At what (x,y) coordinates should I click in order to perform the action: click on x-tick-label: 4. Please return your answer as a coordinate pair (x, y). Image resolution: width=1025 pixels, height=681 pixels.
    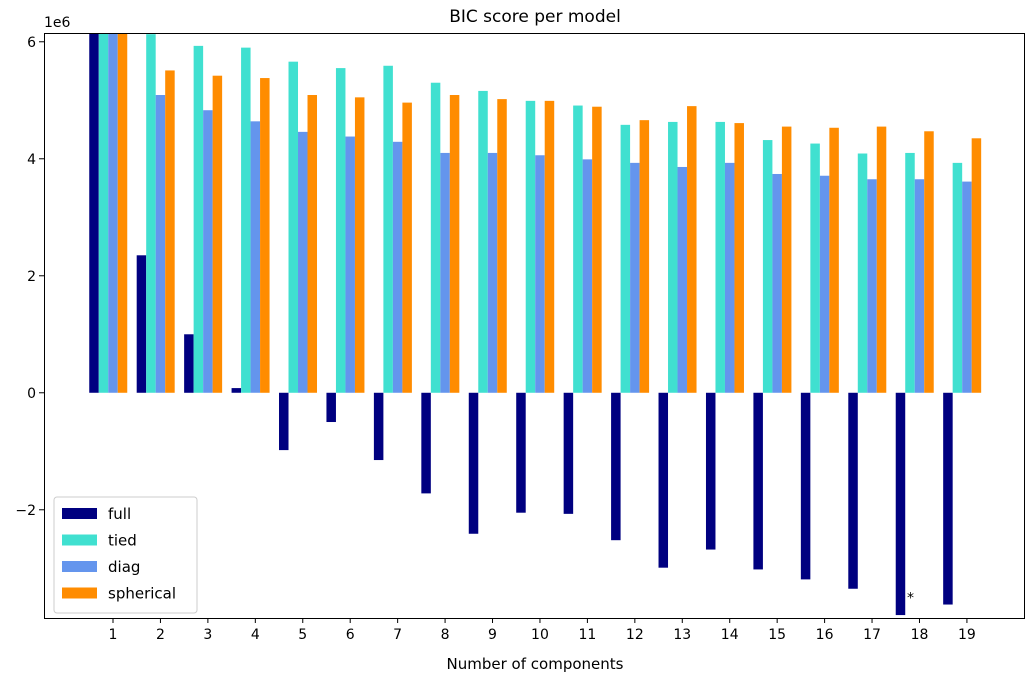
    Looking at the image, I should click on (255, 635).